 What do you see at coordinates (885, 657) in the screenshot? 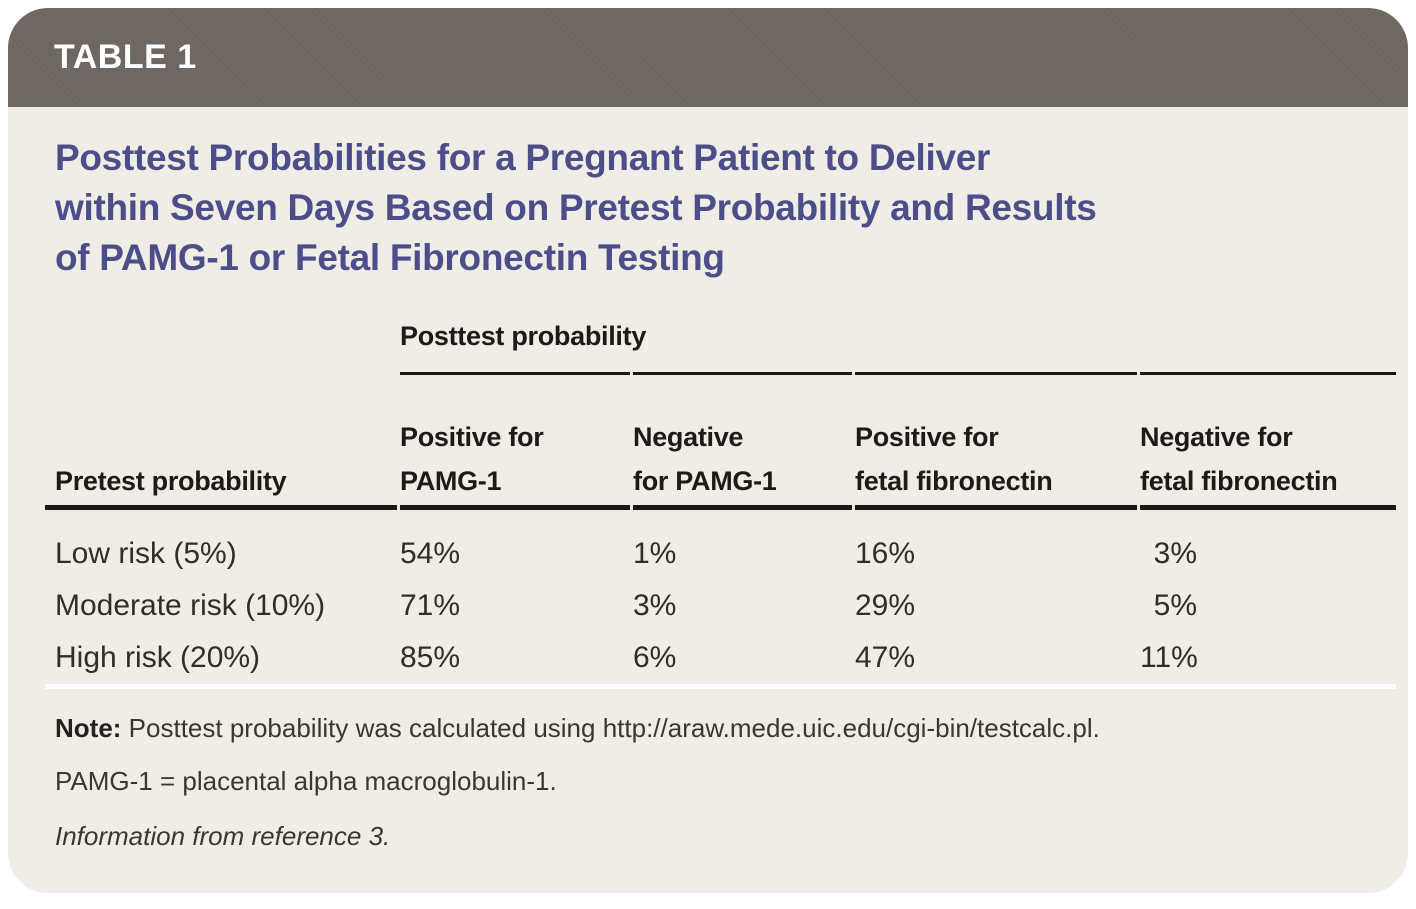
I see `cell-value: 47%` at bounding box center [885, 657].